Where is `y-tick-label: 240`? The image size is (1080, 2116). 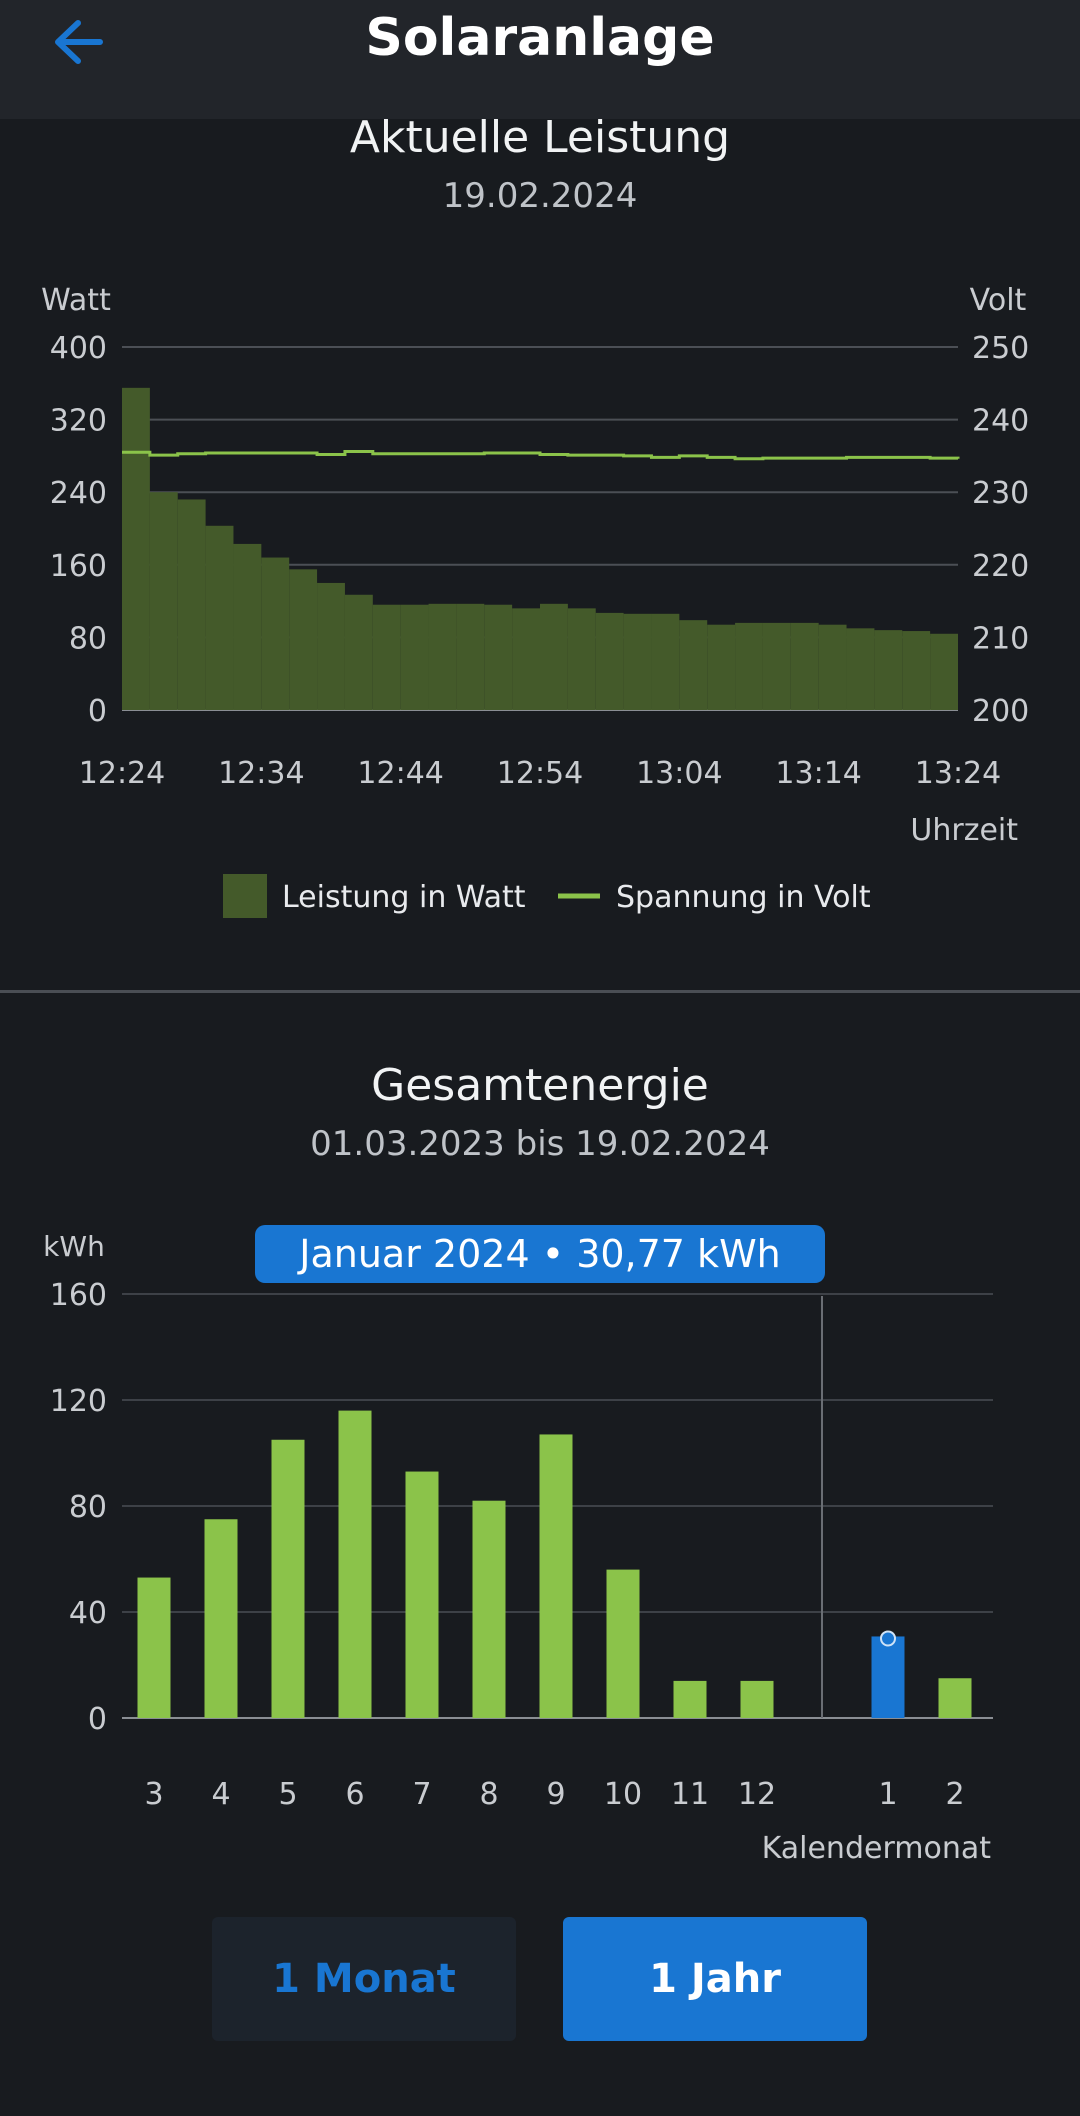 y-tick-label: 240 is located at coordinates (78, 493).